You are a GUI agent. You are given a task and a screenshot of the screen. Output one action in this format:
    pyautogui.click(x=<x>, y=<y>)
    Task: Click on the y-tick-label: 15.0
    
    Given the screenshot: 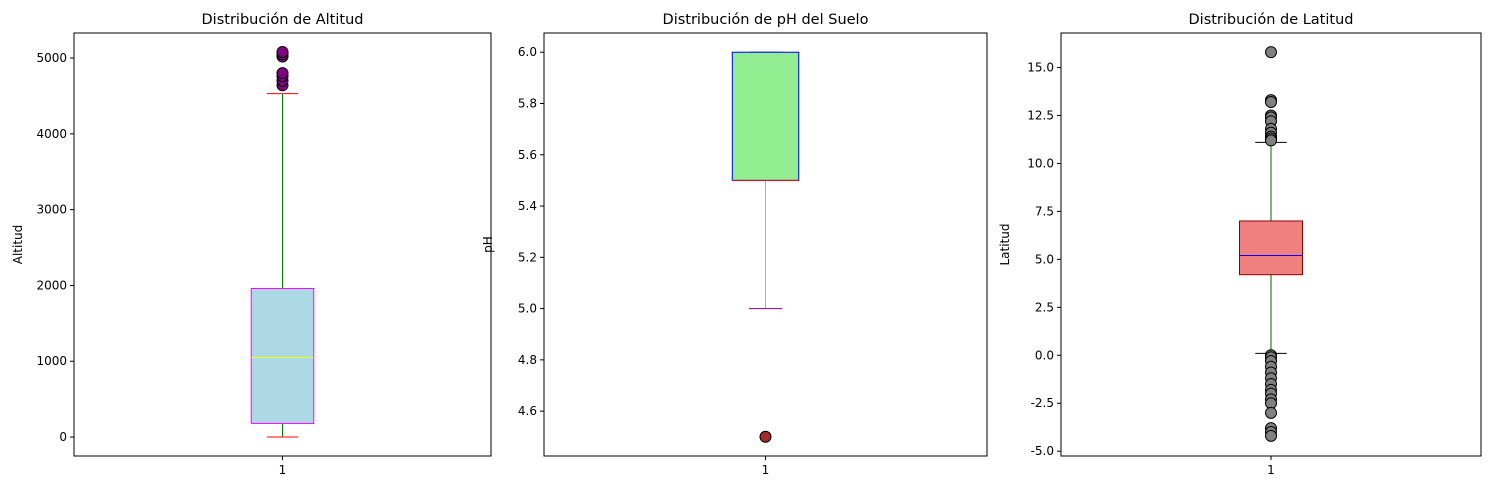 What is the action you would take?
    pyautogui.click(x=1040, y=68)
    